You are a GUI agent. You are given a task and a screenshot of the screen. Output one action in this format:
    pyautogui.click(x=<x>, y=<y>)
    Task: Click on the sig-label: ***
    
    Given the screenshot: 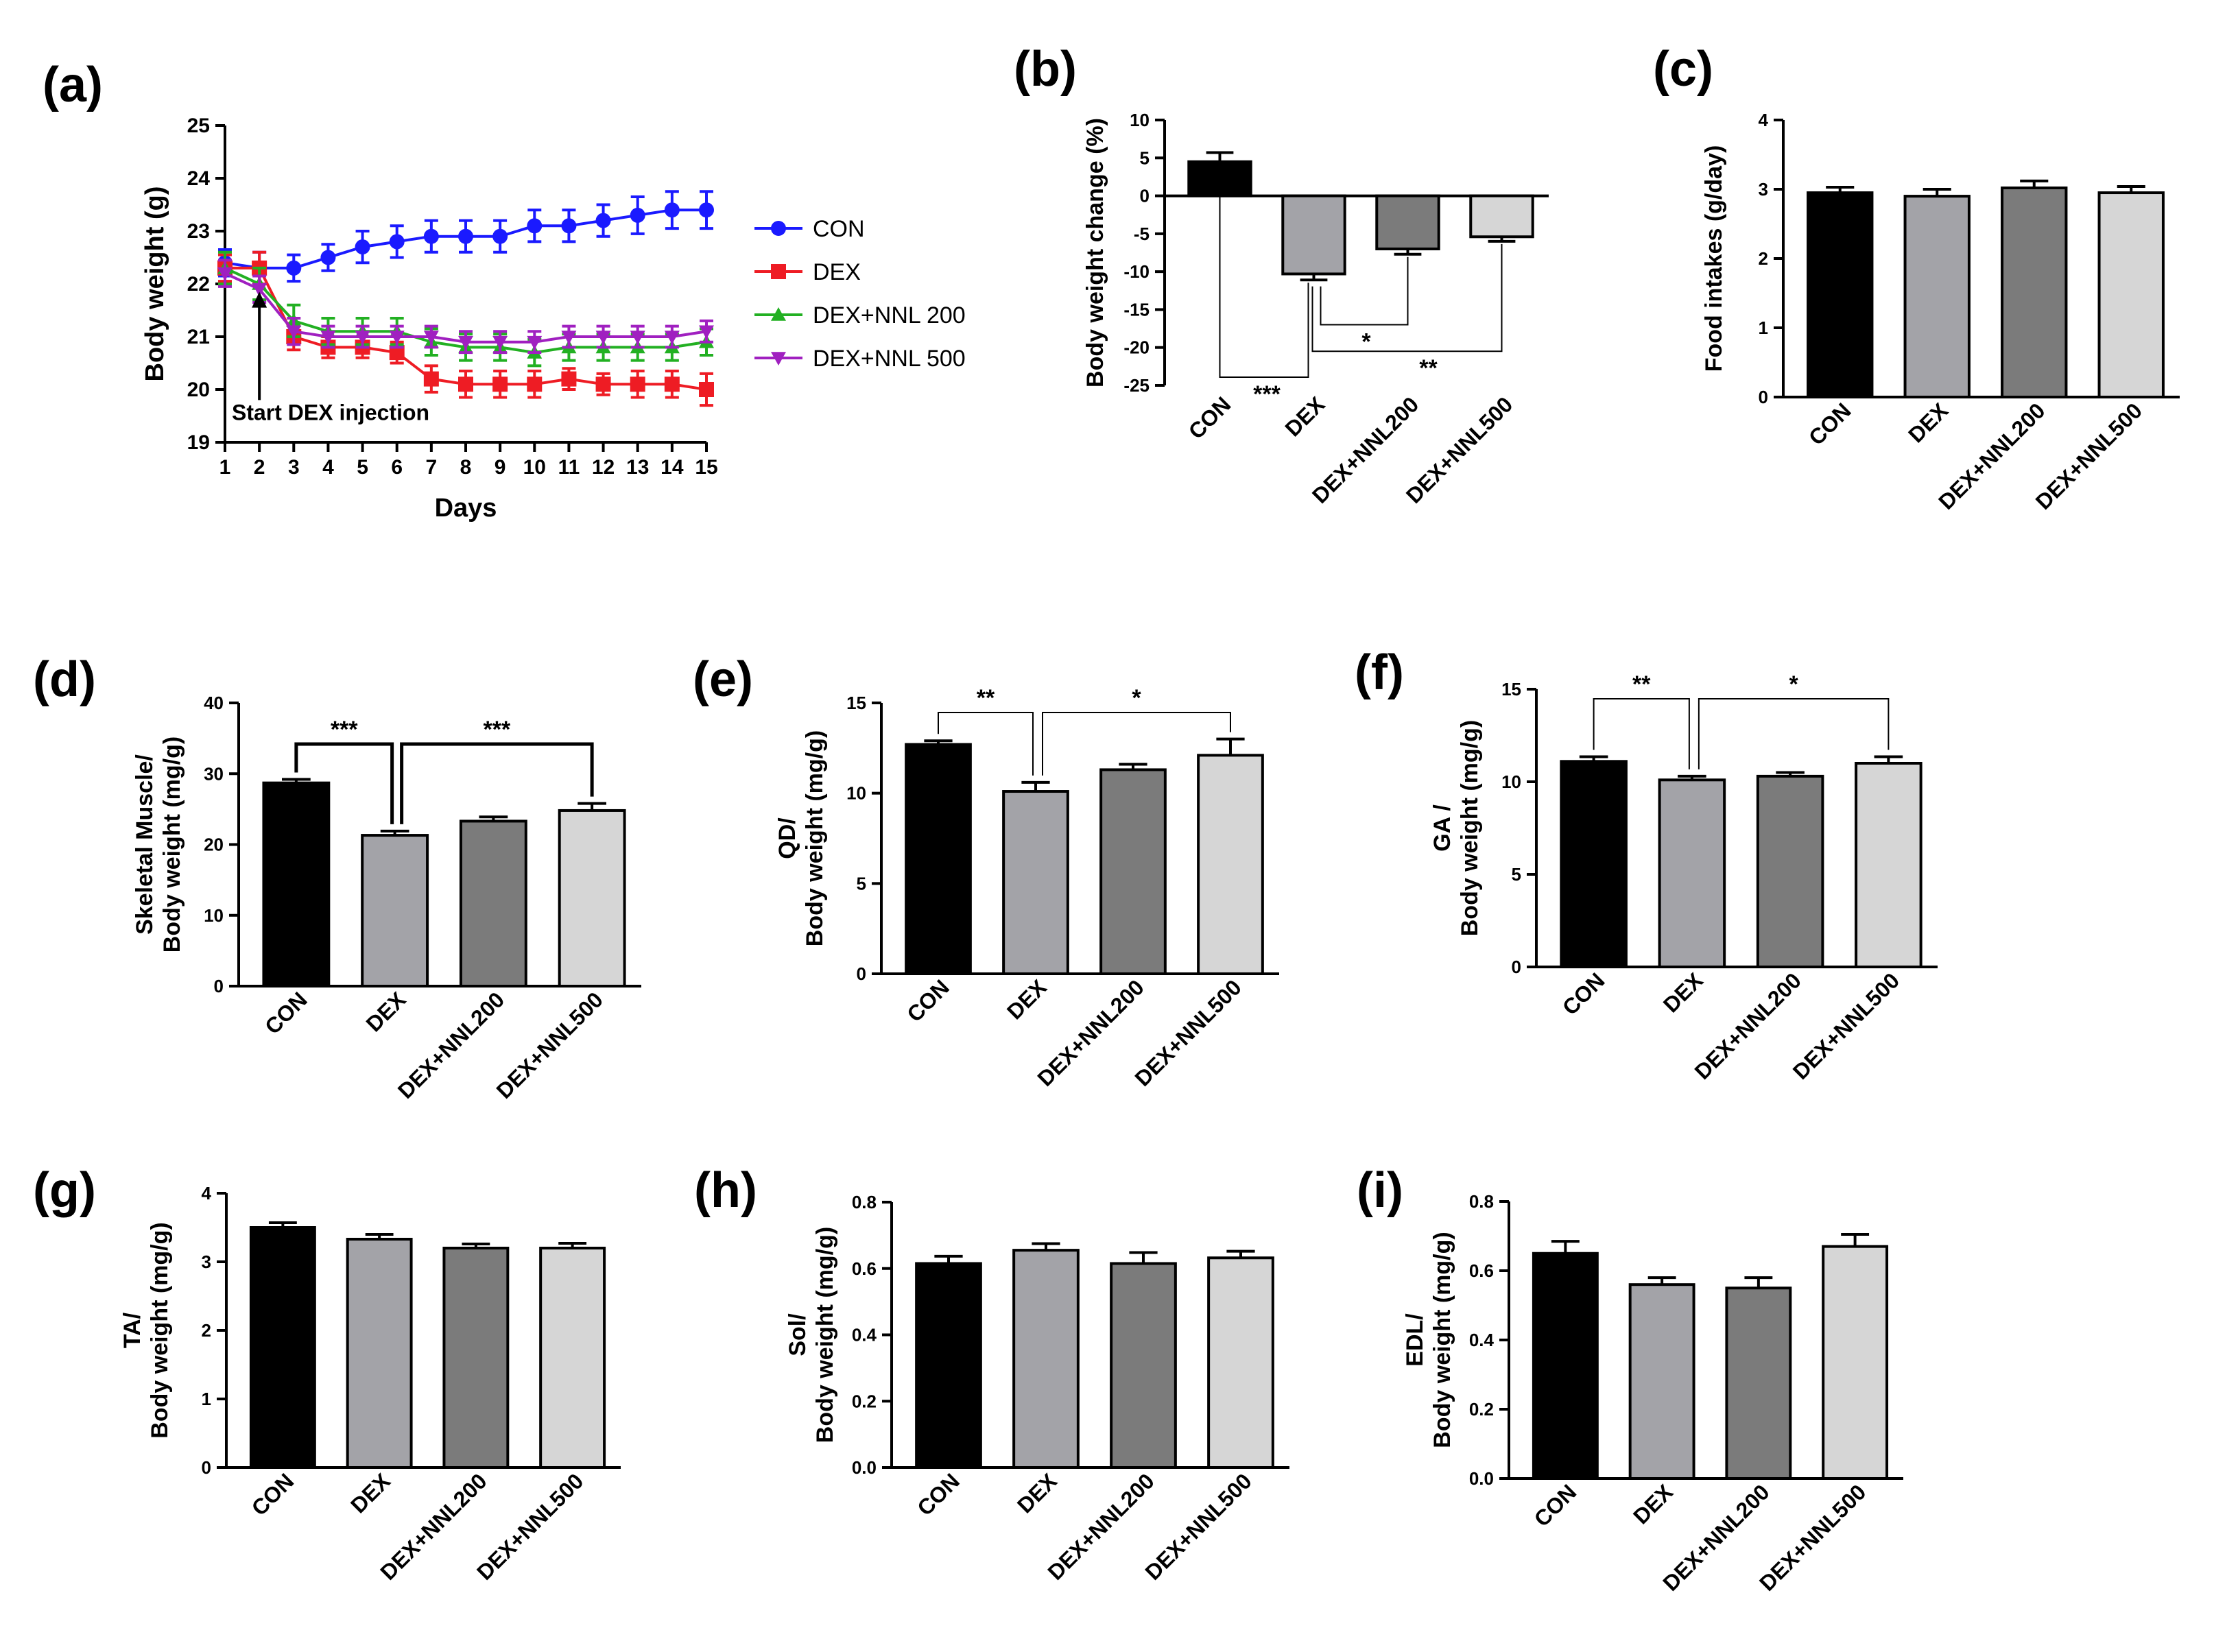 What is the action you would take?
    pyautogui.click(x=344, y=730)
    